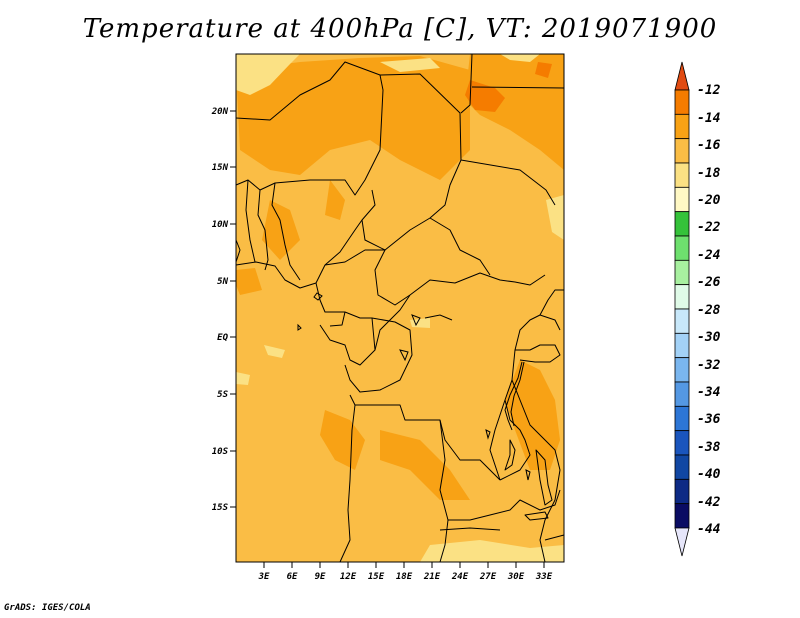 This screenshot has height=618, width=800. I want to click on colorbar-swatches, so click(682, 309).